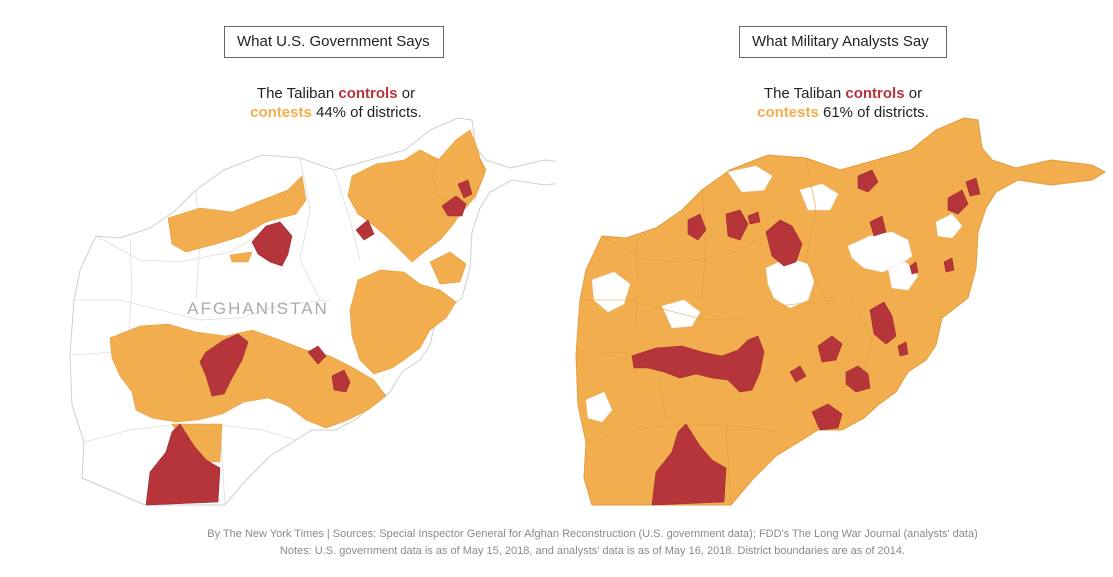 This screenshot has width=1113, height=577. I want to click on government-pocket-badakhshan, so click(949, 226).